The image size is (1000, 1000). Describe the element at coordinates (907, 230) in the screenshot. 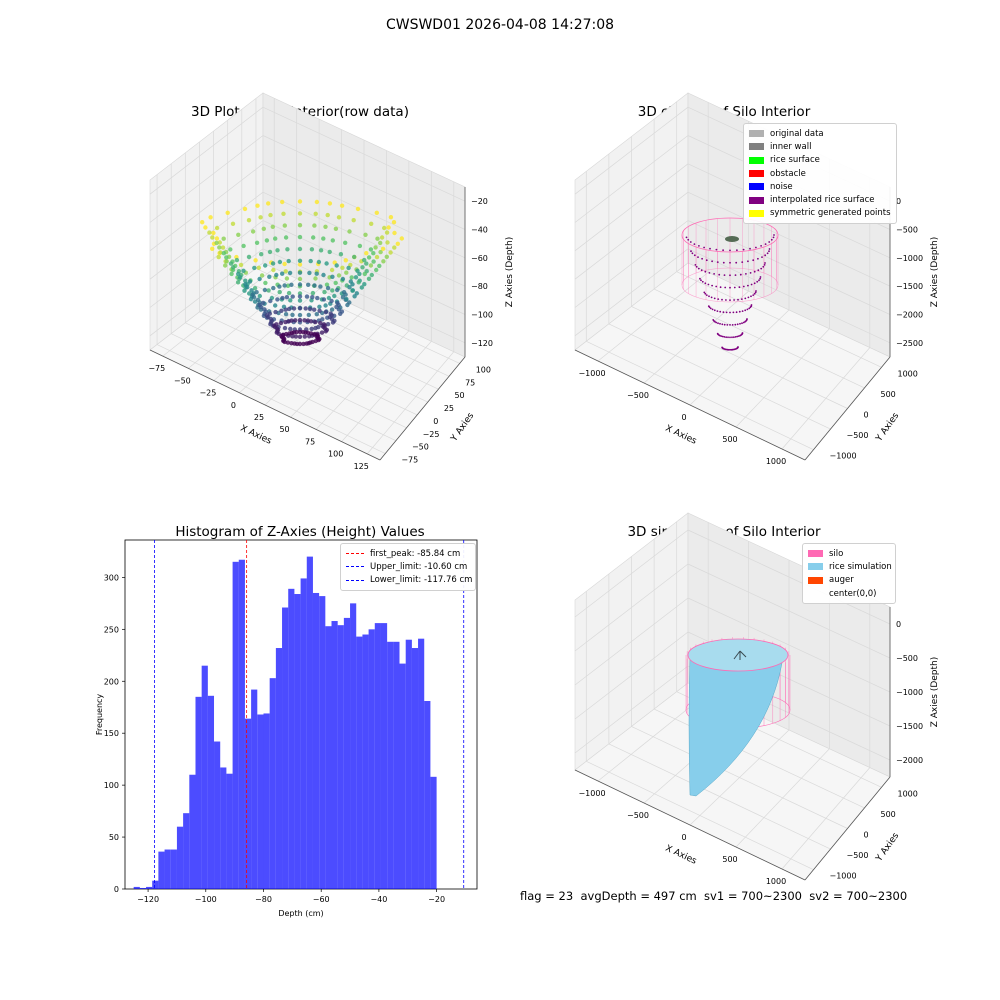

I see `z-tick-label: −500` at that location.